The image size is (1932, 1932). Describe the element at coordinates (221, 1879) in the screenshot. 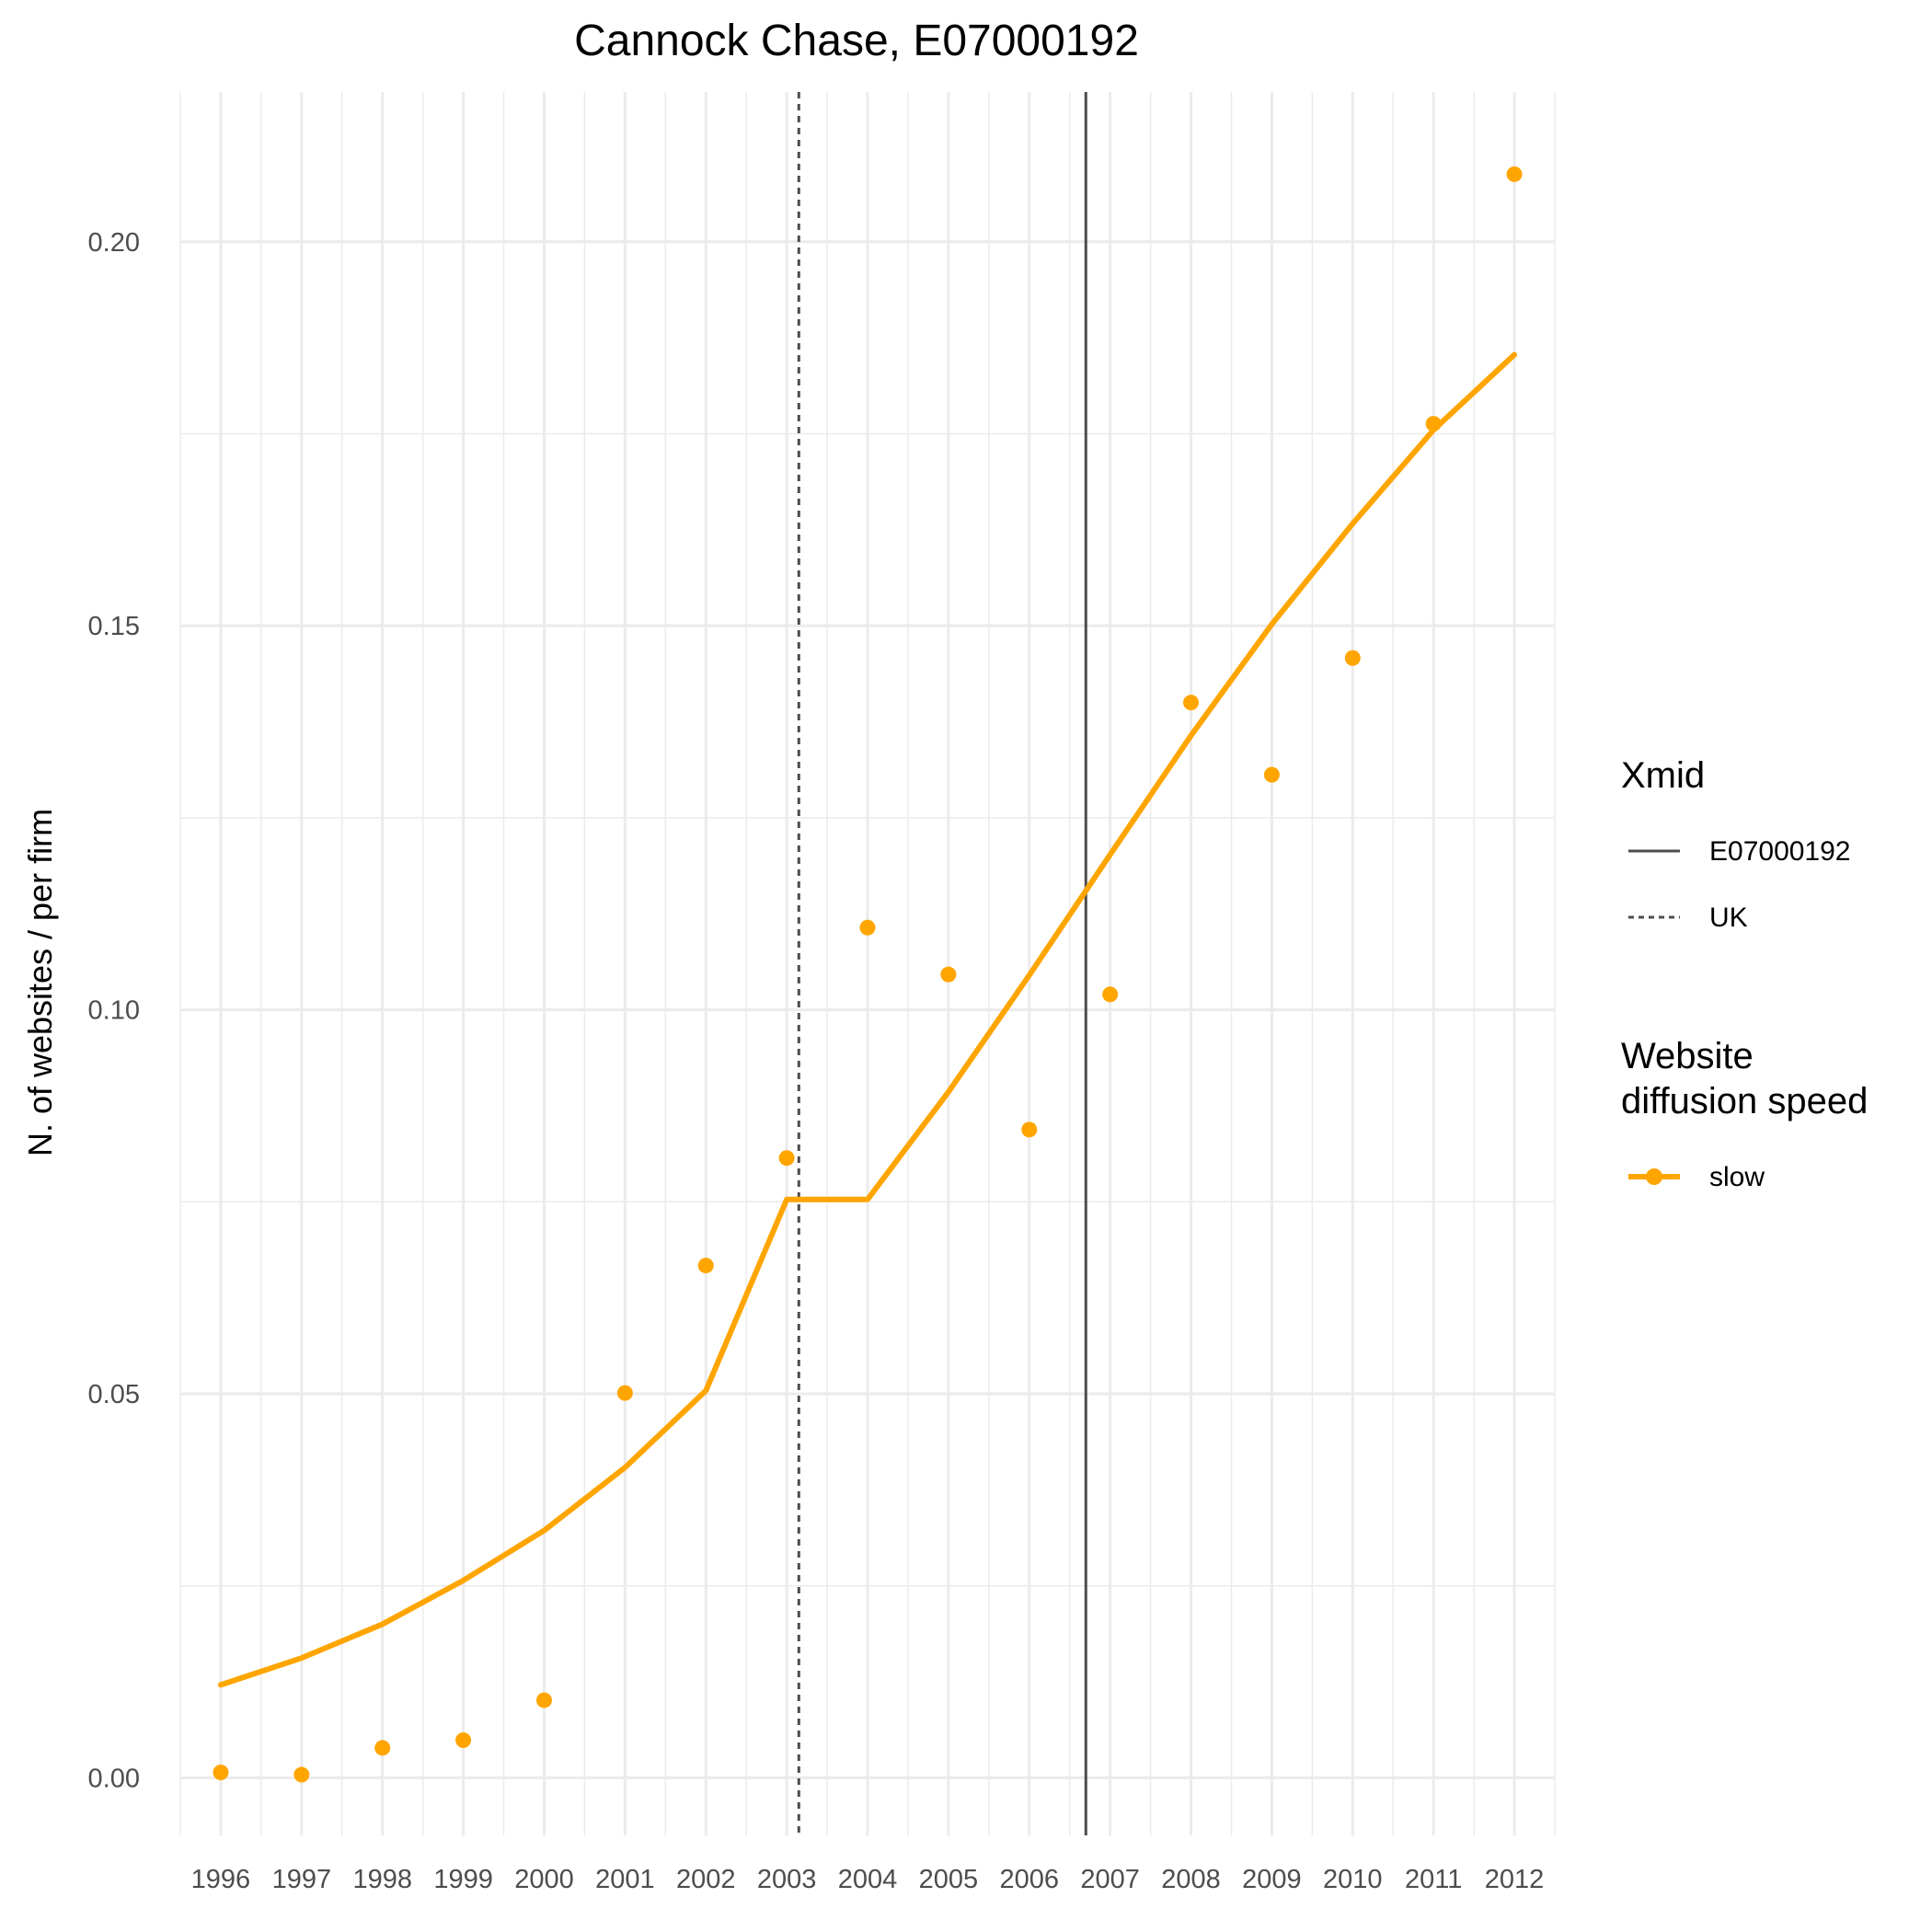

I see `x-tick-label: 1996` at that location.